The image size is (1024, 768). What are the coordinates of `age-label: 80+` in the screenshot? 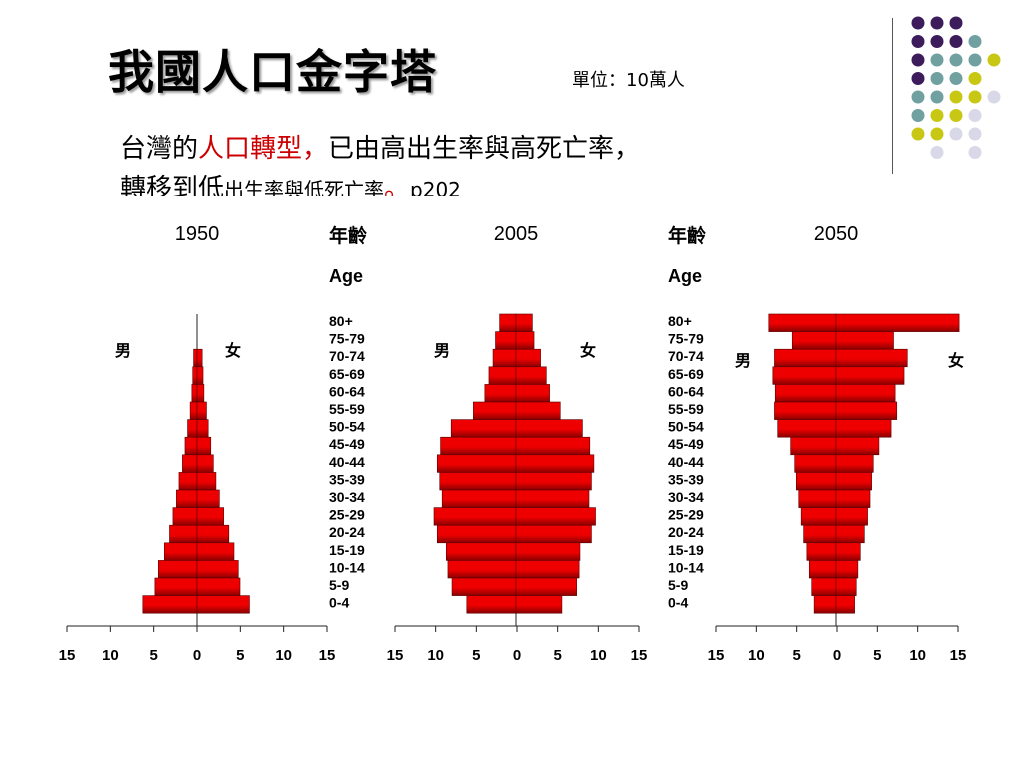 It's located at (680, 321).